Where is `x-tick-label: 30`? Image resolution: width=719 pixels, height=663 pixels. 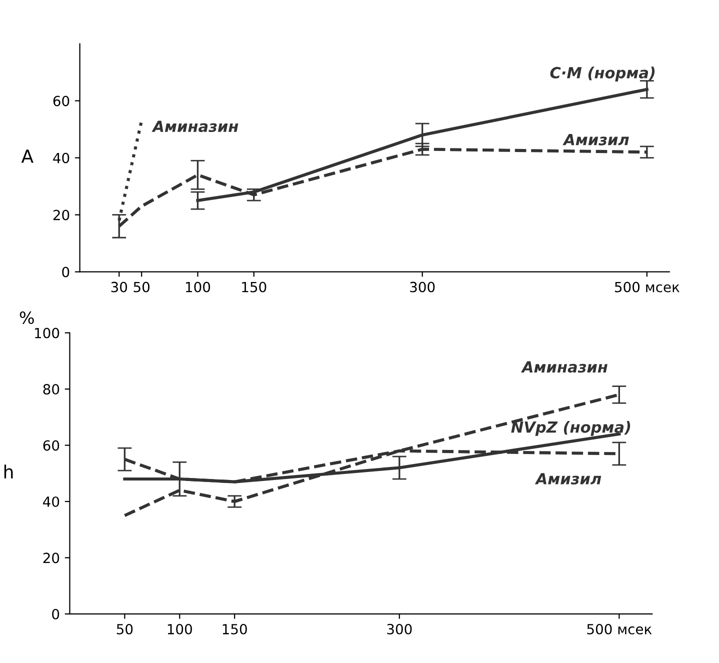
x-tick-label: 30 is located at coordinates (119, 287).